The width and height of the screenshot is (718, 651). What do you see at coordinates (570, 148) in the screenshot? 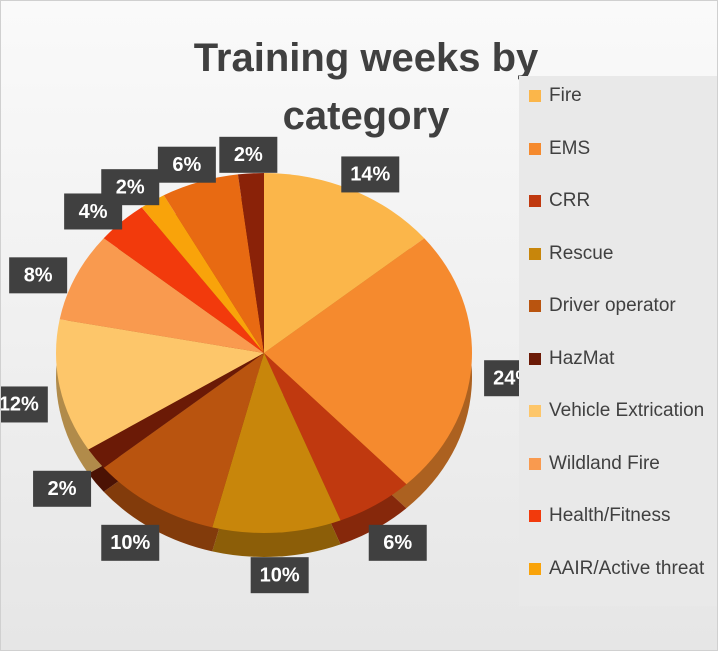
I see `legend-label: EMS` at bounding box center [570, 148].